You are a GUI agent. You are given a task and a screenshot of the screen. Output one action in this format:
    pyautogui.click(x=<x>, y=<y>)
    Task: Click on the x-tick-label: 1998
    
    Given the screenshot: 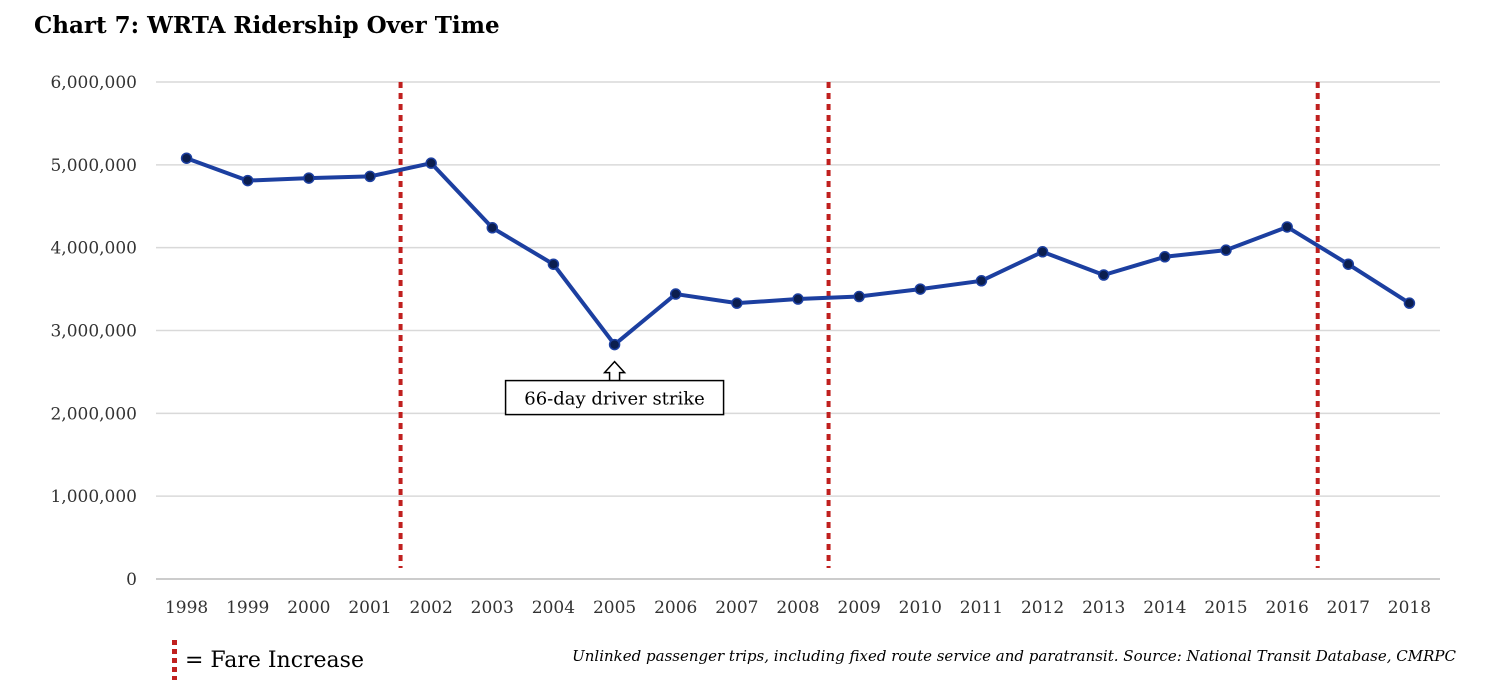 What is the action you would take?
    pyautogui.click(x=186, y=608)
    